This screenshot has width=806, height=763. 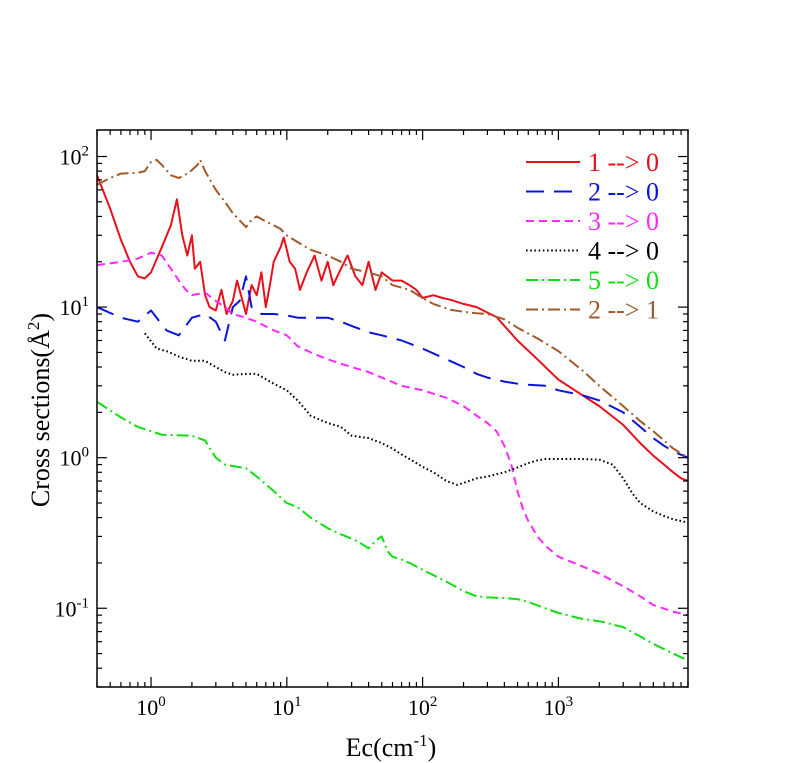 What do you see at coordinates (391, 746) in the screenshot?
I see `x-axis-label: Ec(cm-1)` at bounding box center [391, 746].